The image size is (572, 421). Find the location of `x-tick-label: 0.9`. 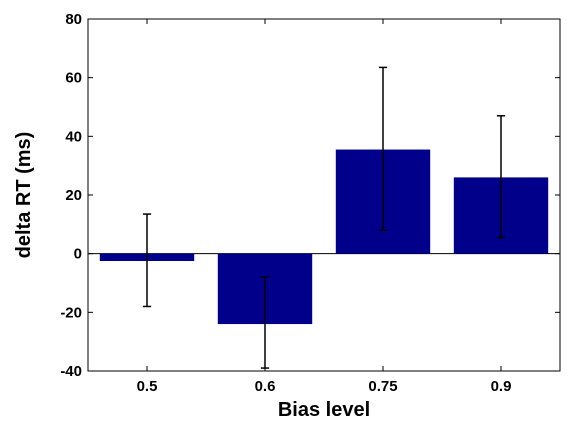

x-tick-label: 0.9 is located at coordinates (501, 386).